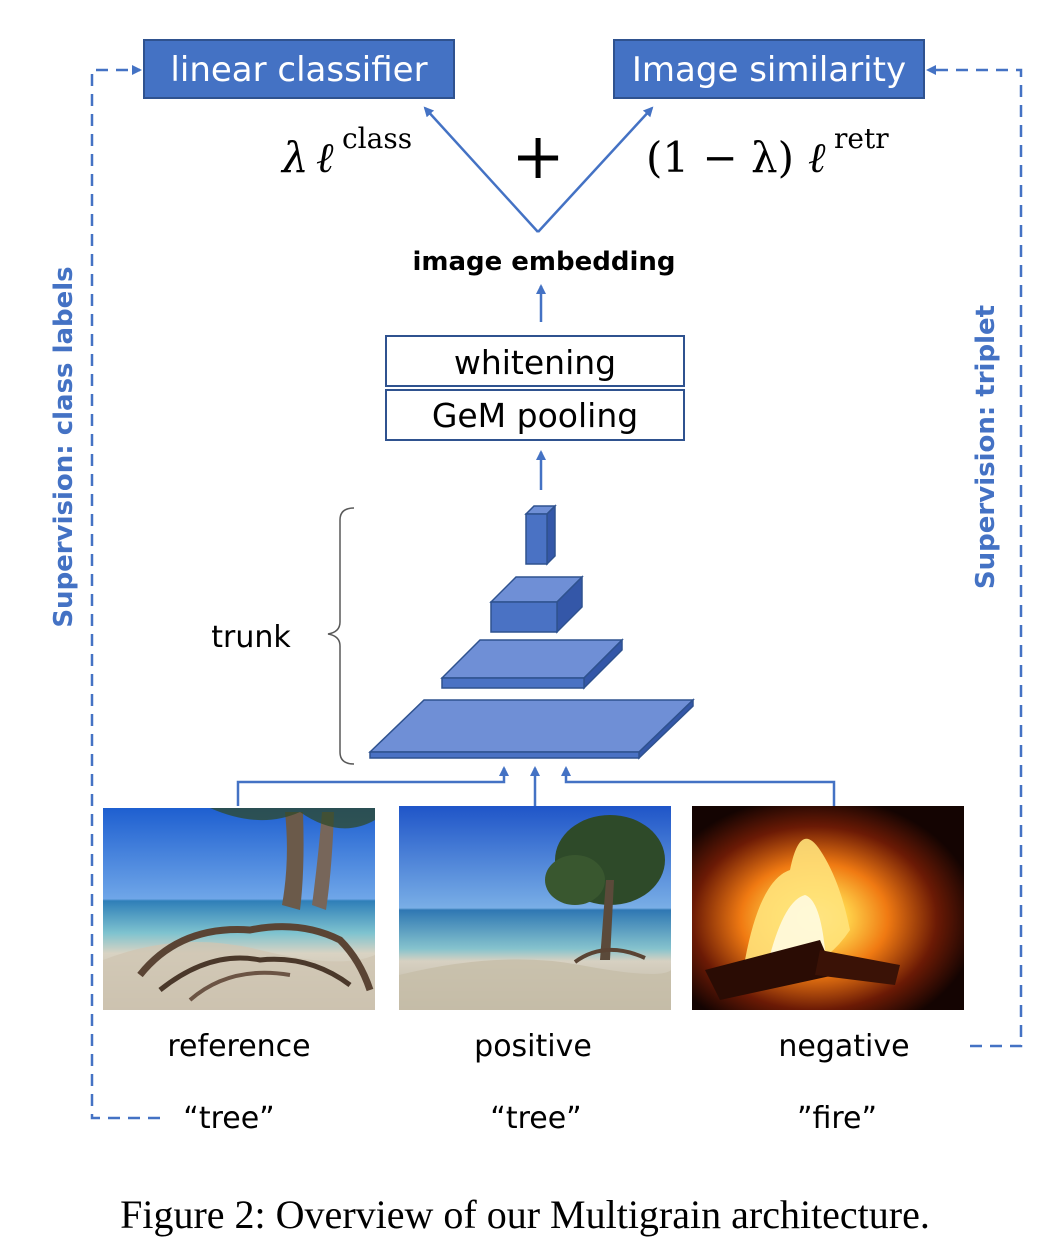 This screenshot has width=1050, height=1260. I want to click on trunk-label: trunk, so click(251, 637).